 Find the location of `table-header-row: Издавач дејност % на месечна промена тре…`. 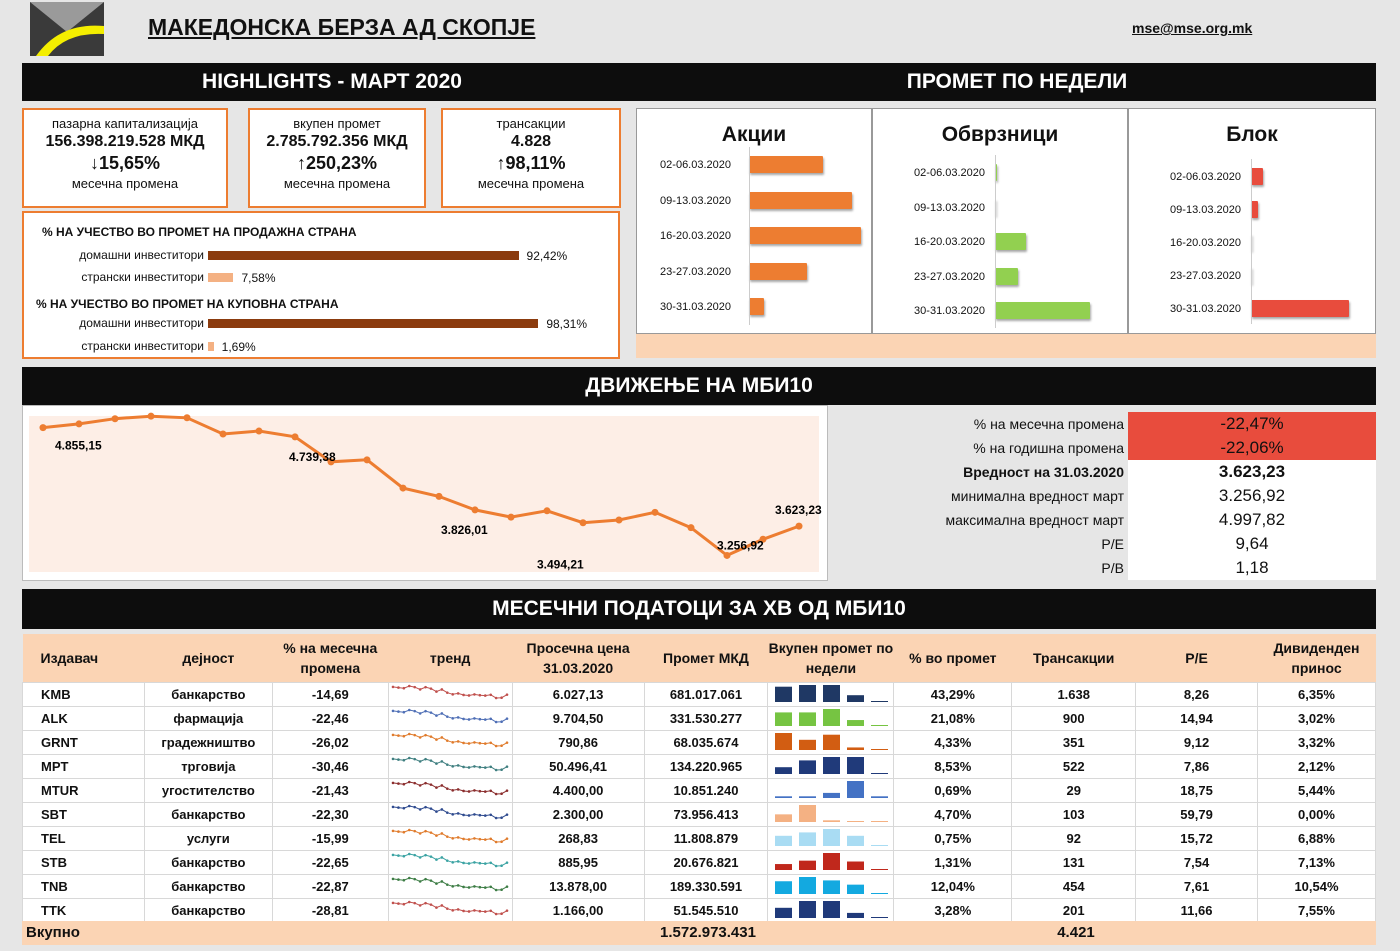

table-header-row: Издавач дејност % на месечна промена тре… is located at coordinates (699, 658).